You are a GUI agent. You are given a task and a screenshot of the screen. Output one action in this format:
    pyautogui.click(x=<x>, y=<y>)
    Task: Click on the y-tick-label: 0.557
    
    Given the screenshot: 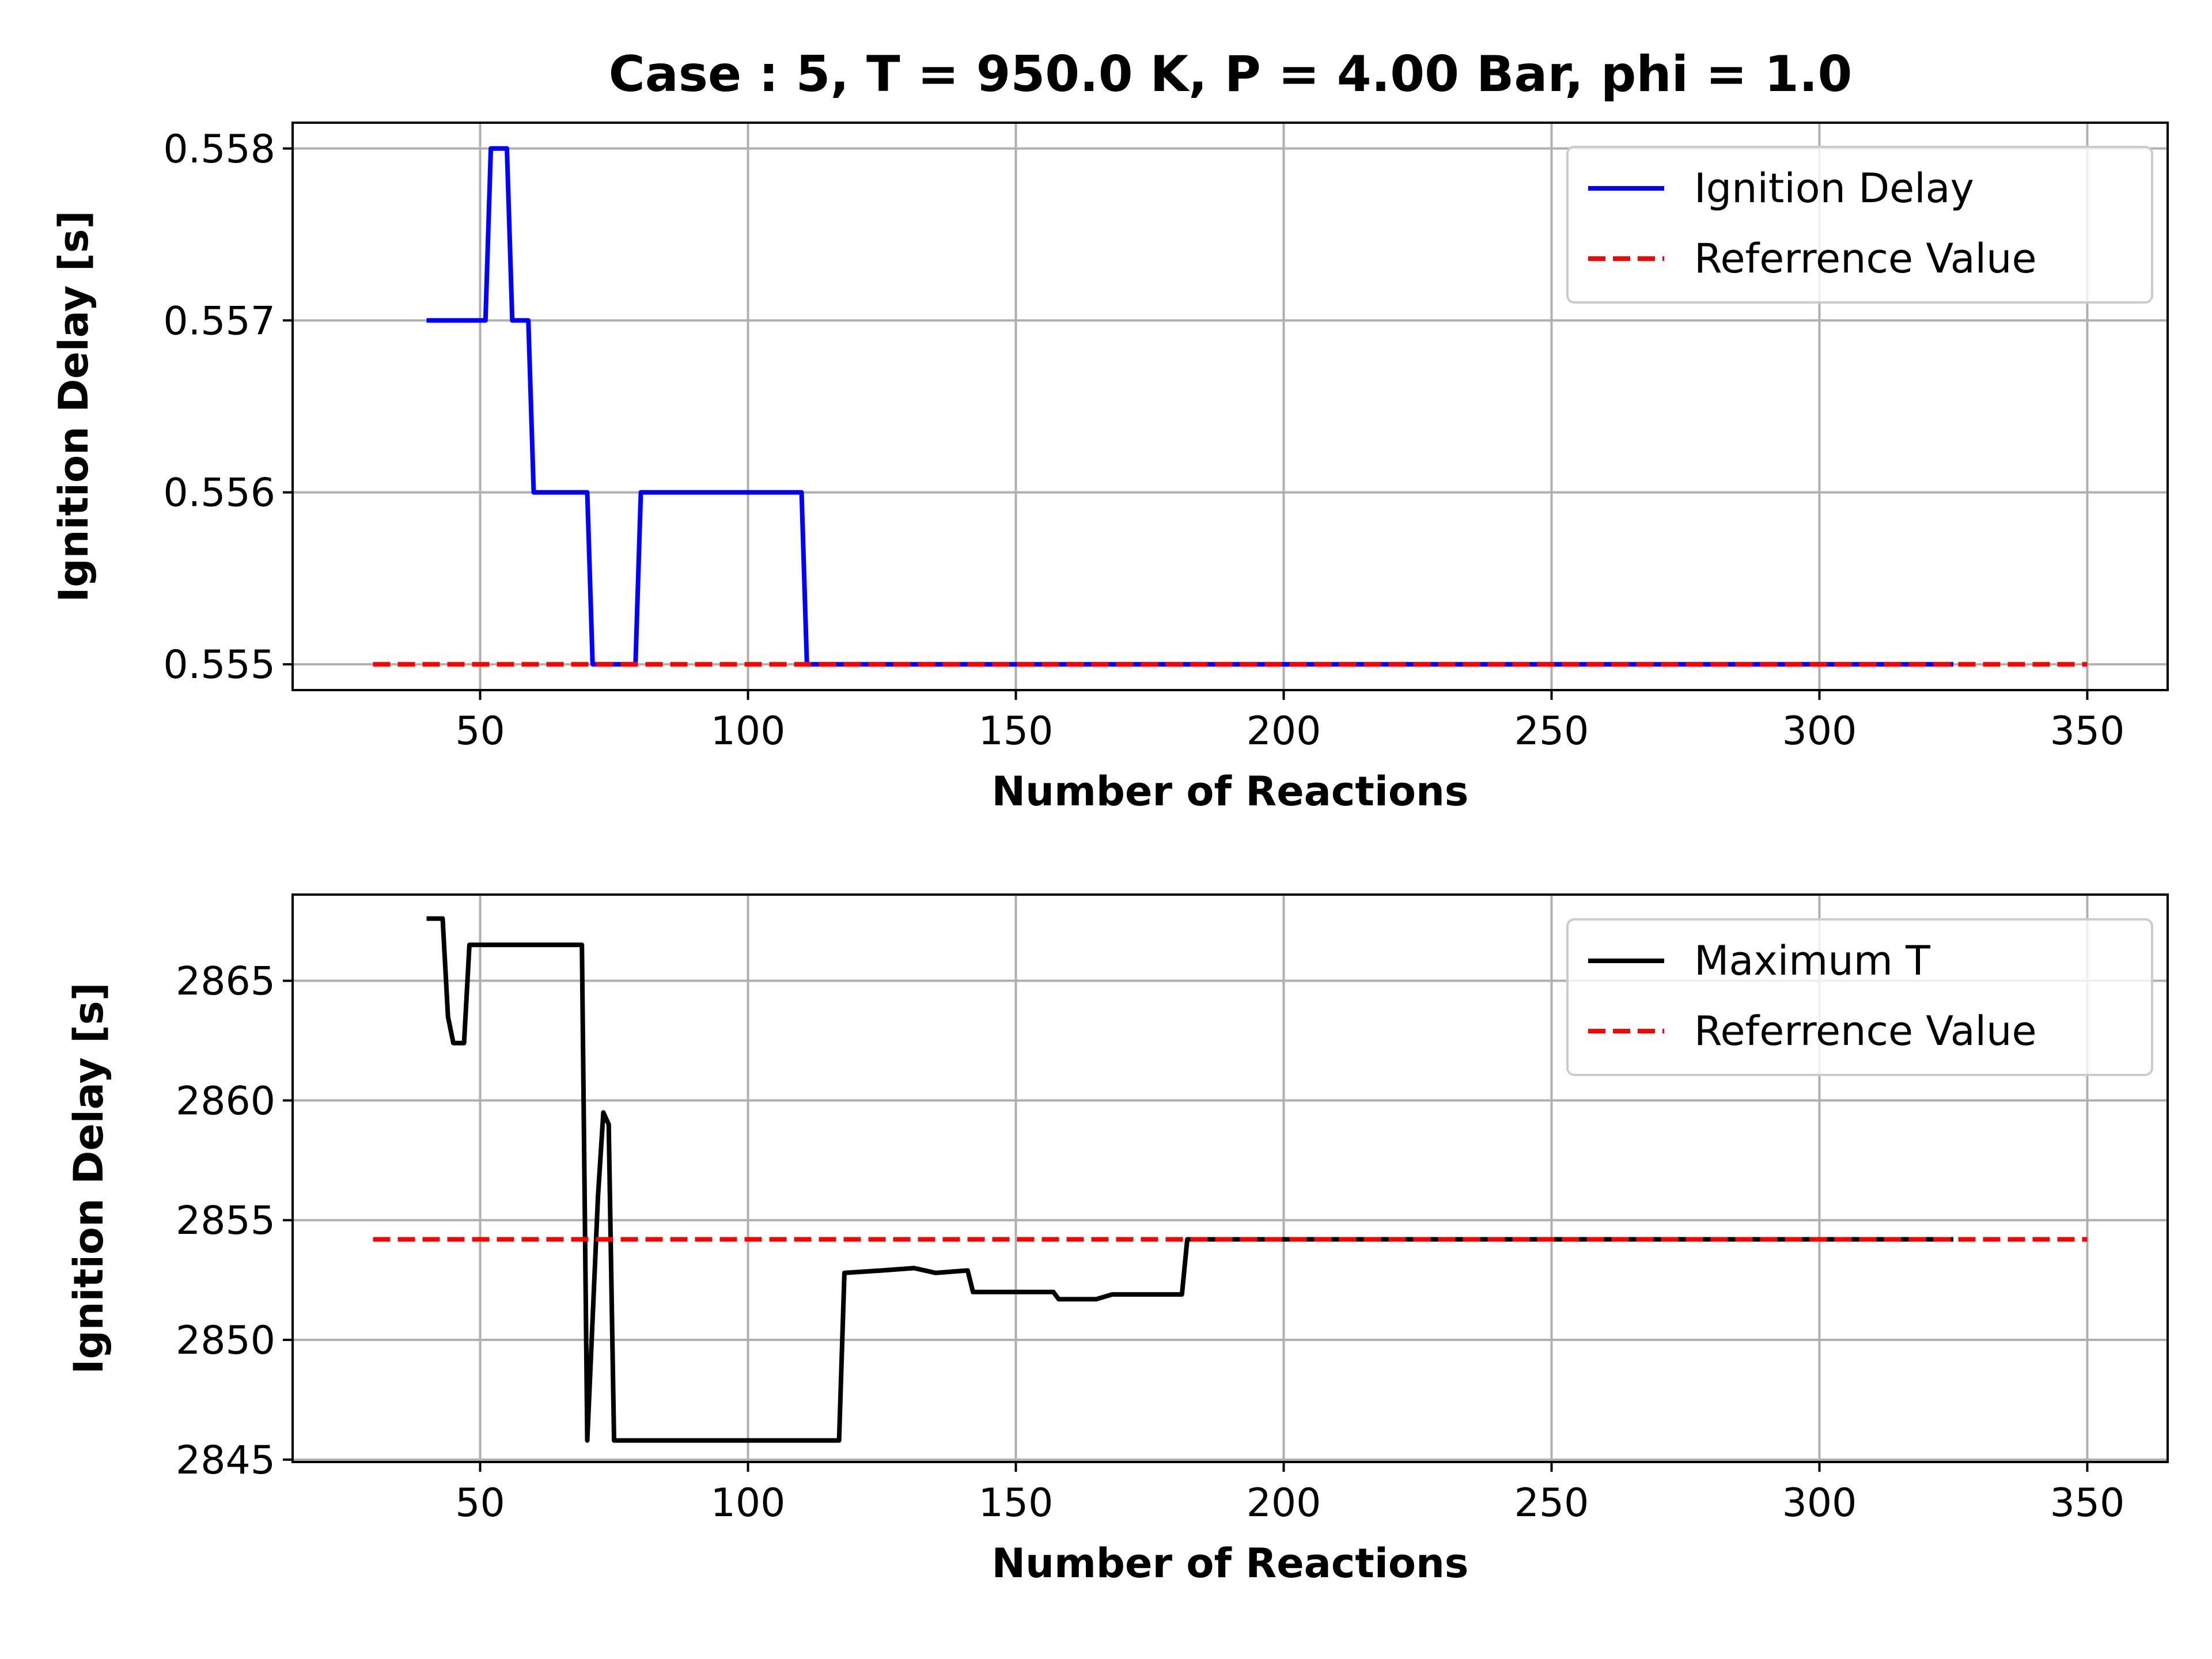 What is the action you would take?
    pyautogui.click(x=219, y=321)
    